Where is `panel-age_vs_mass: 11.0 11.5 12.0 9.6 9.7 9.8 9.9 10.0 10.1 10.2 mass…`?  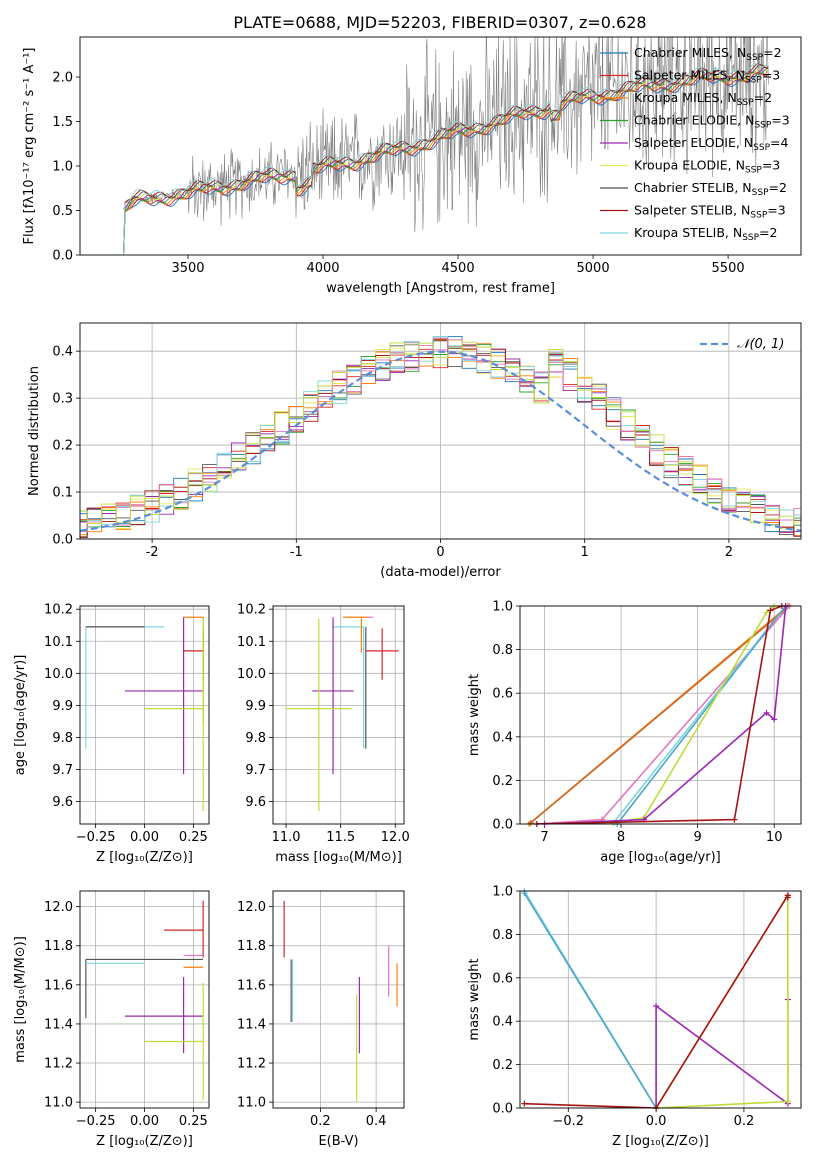
panel-age_vs_mass: 11.0 11.5 12.0 9.6 9.7 9.8 9.9 10.0 10.1 10.2 mass… is located at coordinates (323, 734).